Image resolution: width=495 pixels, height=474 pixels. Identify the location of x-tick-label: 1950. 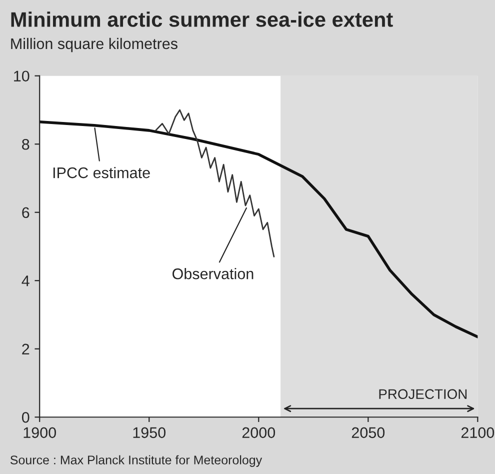
(149, 432).